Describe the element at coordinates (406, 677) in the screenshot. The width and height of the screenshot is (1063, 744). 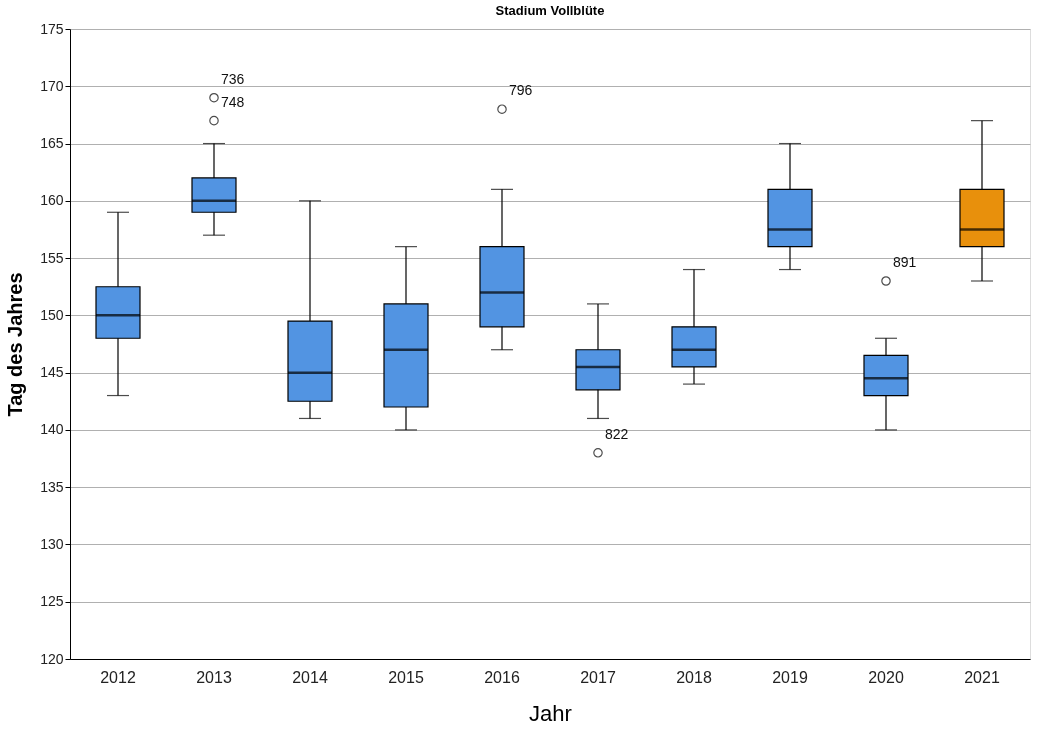
I see `x-tick-label: 2015` at that location.